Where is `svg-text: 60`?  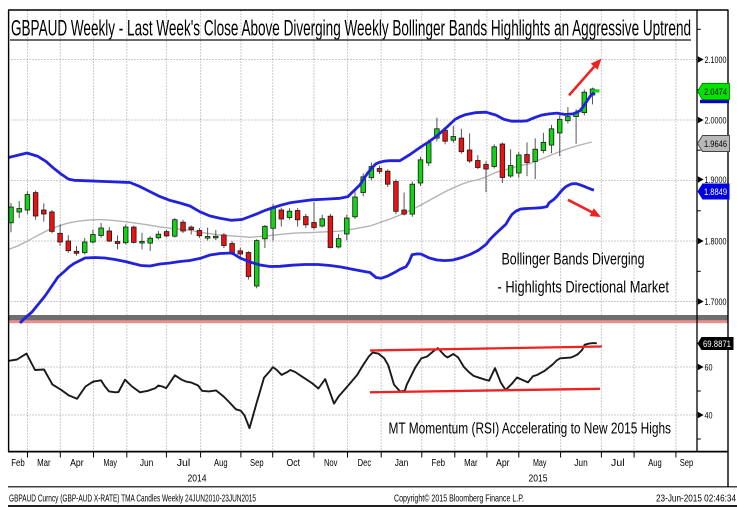
svg-text: 60 is located at coordinates (709, 367).